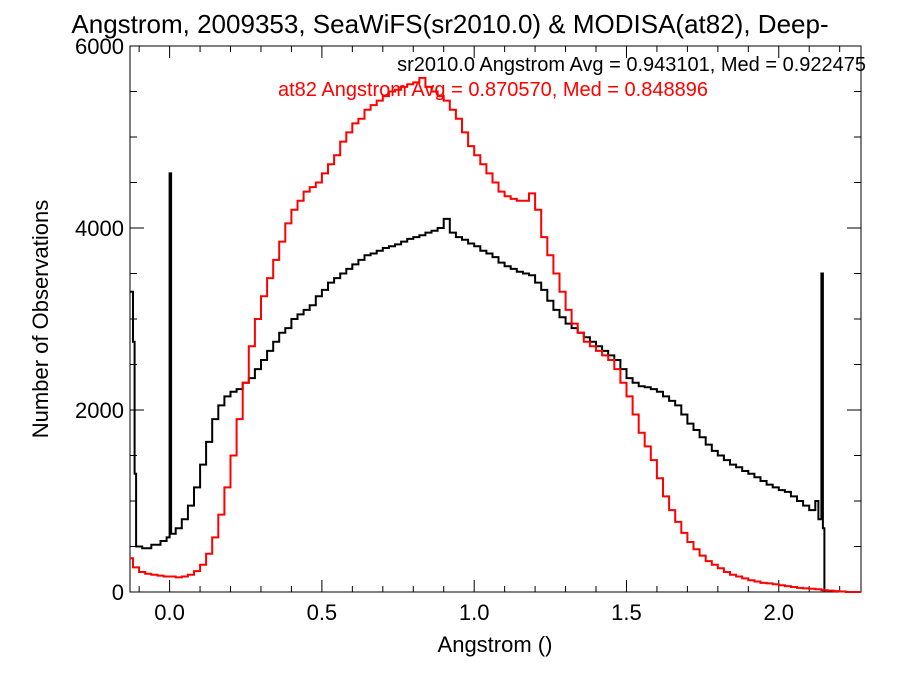 The width and height of the screenshot is (900, 675). I want to click on x-tick-label: 1.5, so click(626, 612).